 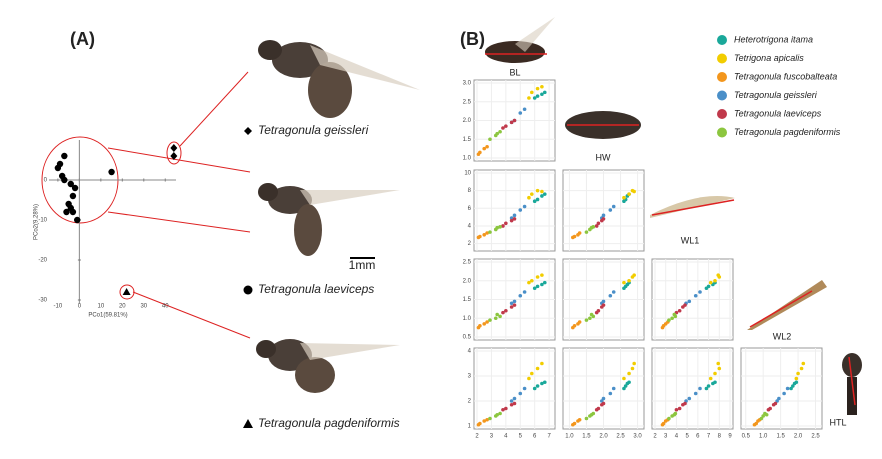 What do you see at coordinates (165, 307) in the screenshot?
I see `x-tick-label: 40` at bounding box center [165, 307].